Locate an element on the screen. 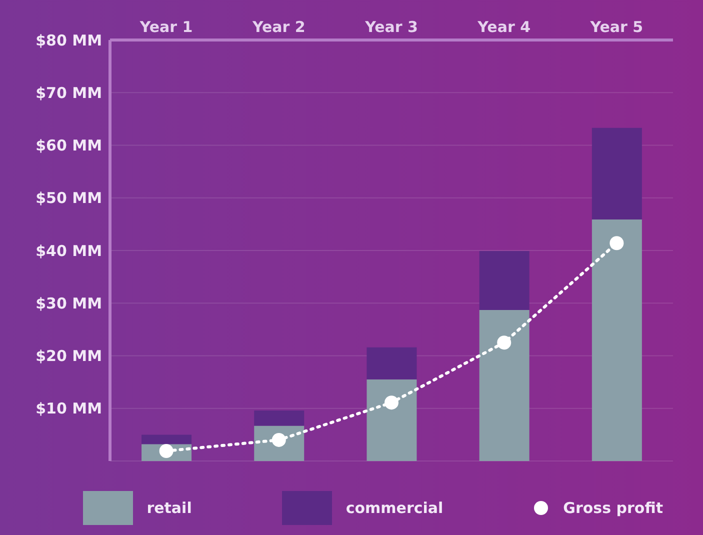 Image resolution: width=703 pixels, height=535 pixels. y-tick-label: $30 MM is located at coordinates (69, 303).